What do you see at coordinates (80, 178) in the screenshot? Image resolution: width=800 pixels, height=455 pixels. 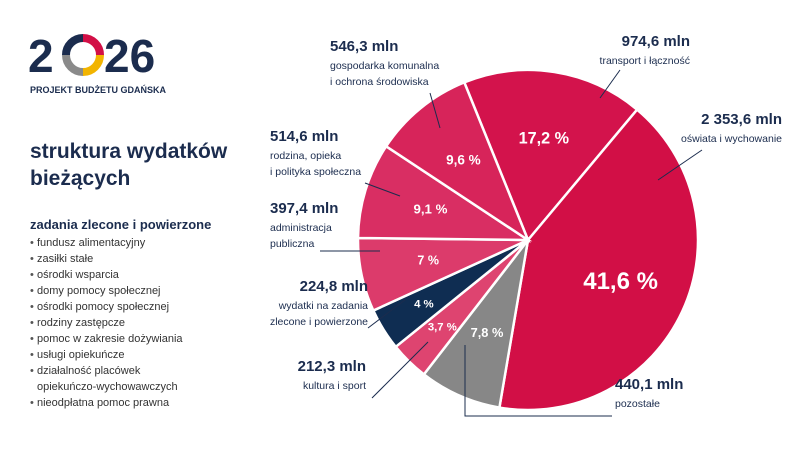 I see `sidebar-title: bieżących` at bounding box center [80, 178].